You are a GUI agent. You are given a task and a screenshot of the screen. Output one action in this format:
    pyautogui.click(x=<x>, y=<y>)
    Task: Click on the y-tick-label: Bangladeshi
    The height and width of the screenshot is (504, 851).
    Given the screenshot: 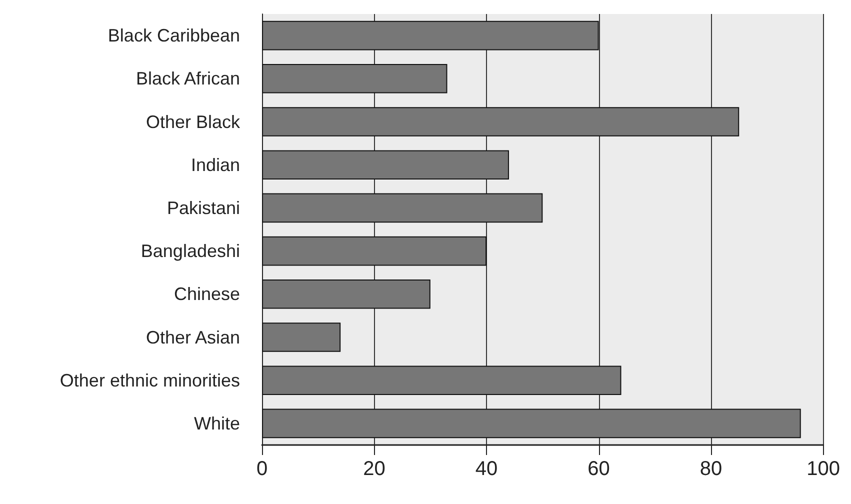 What is the action you would take?
    pyautogui.click(x=190, y=251)
    